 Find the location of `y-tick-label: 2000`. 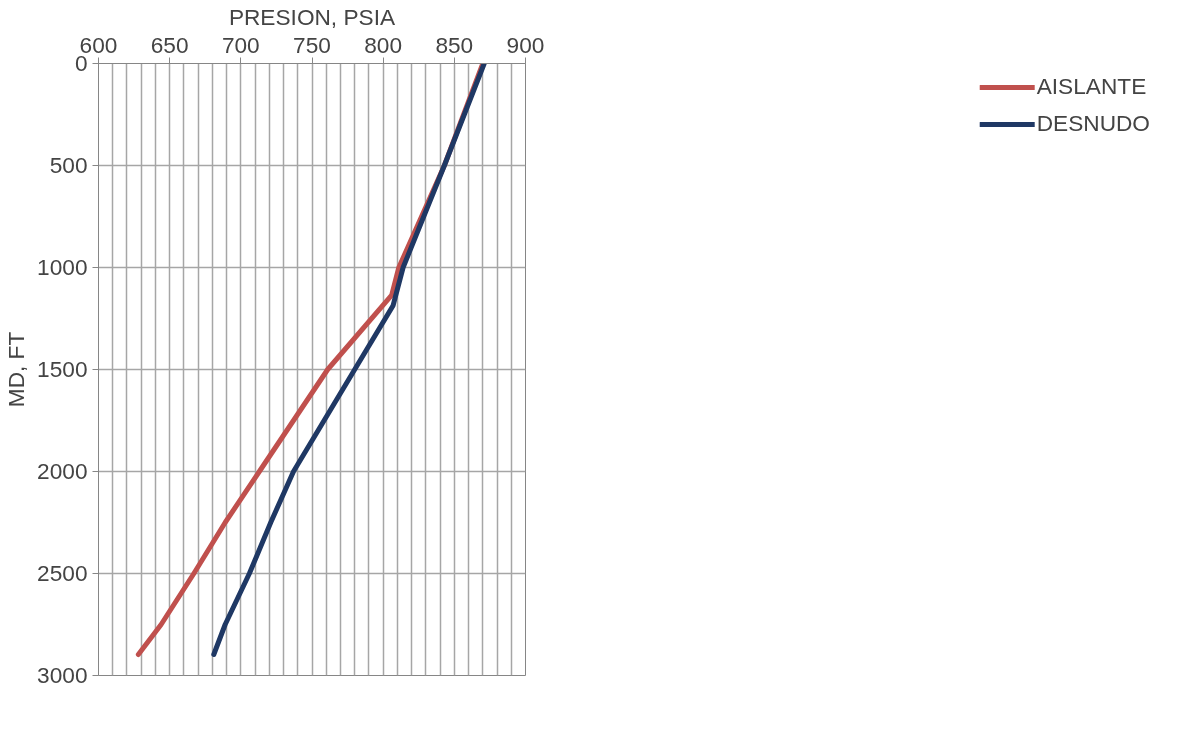

y-tick-label: 2000 is located at coordinates (62, 471).